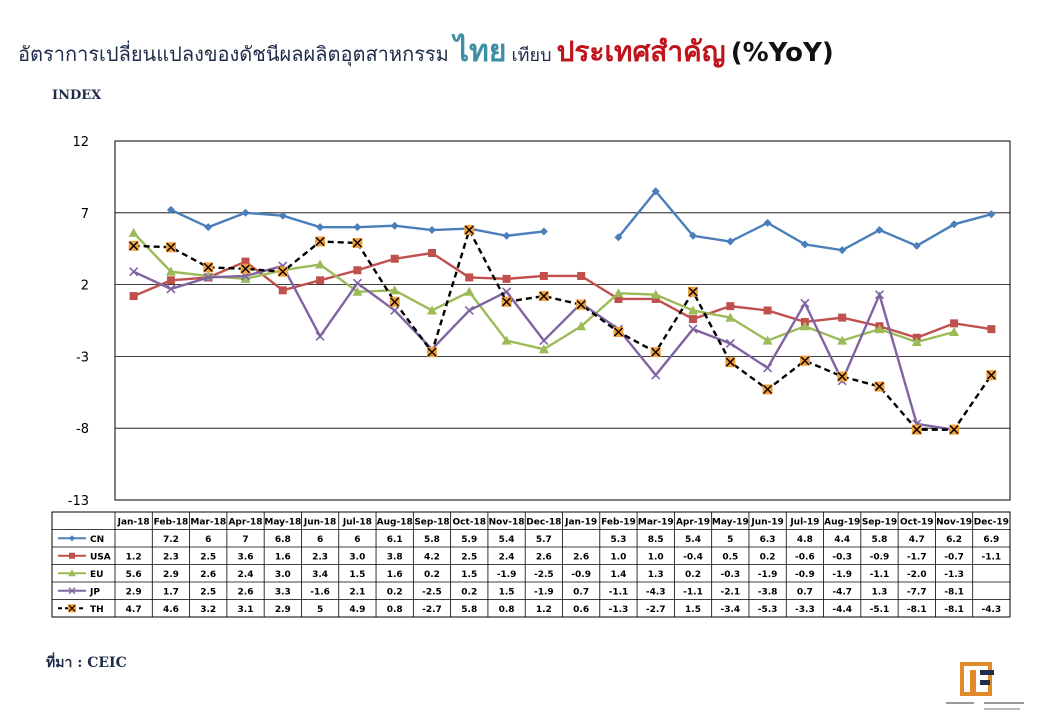 This screenshot has height=720, width=1040. What do you see at coordinates (432, 610) in the screenshot?
I see `data-label-th: -2.7` at bounding box center [432, 610].